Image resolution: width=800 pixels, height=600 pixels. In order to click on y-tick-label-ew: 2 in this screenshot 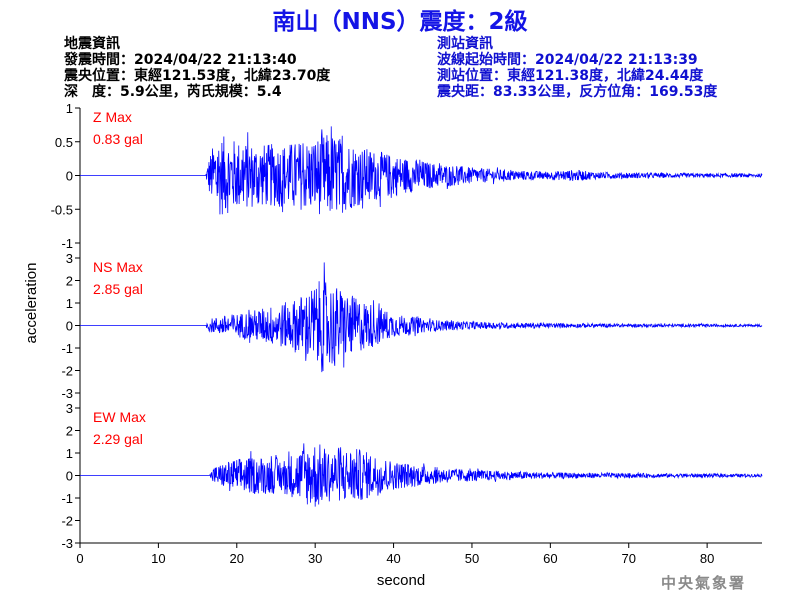, I will do `click(69, 431)`.